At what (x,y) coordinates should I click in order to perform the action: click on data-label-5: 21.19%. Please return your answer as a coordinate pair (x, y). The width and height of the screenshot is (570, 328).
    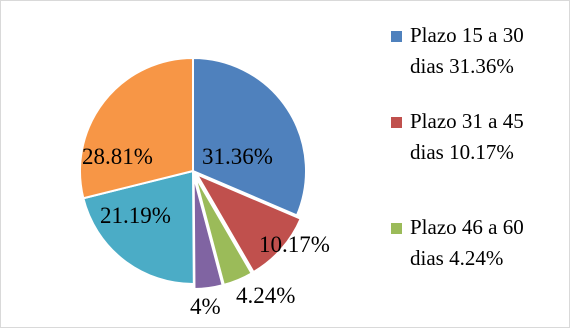
    Looking at the image, I should click on (135, 215).